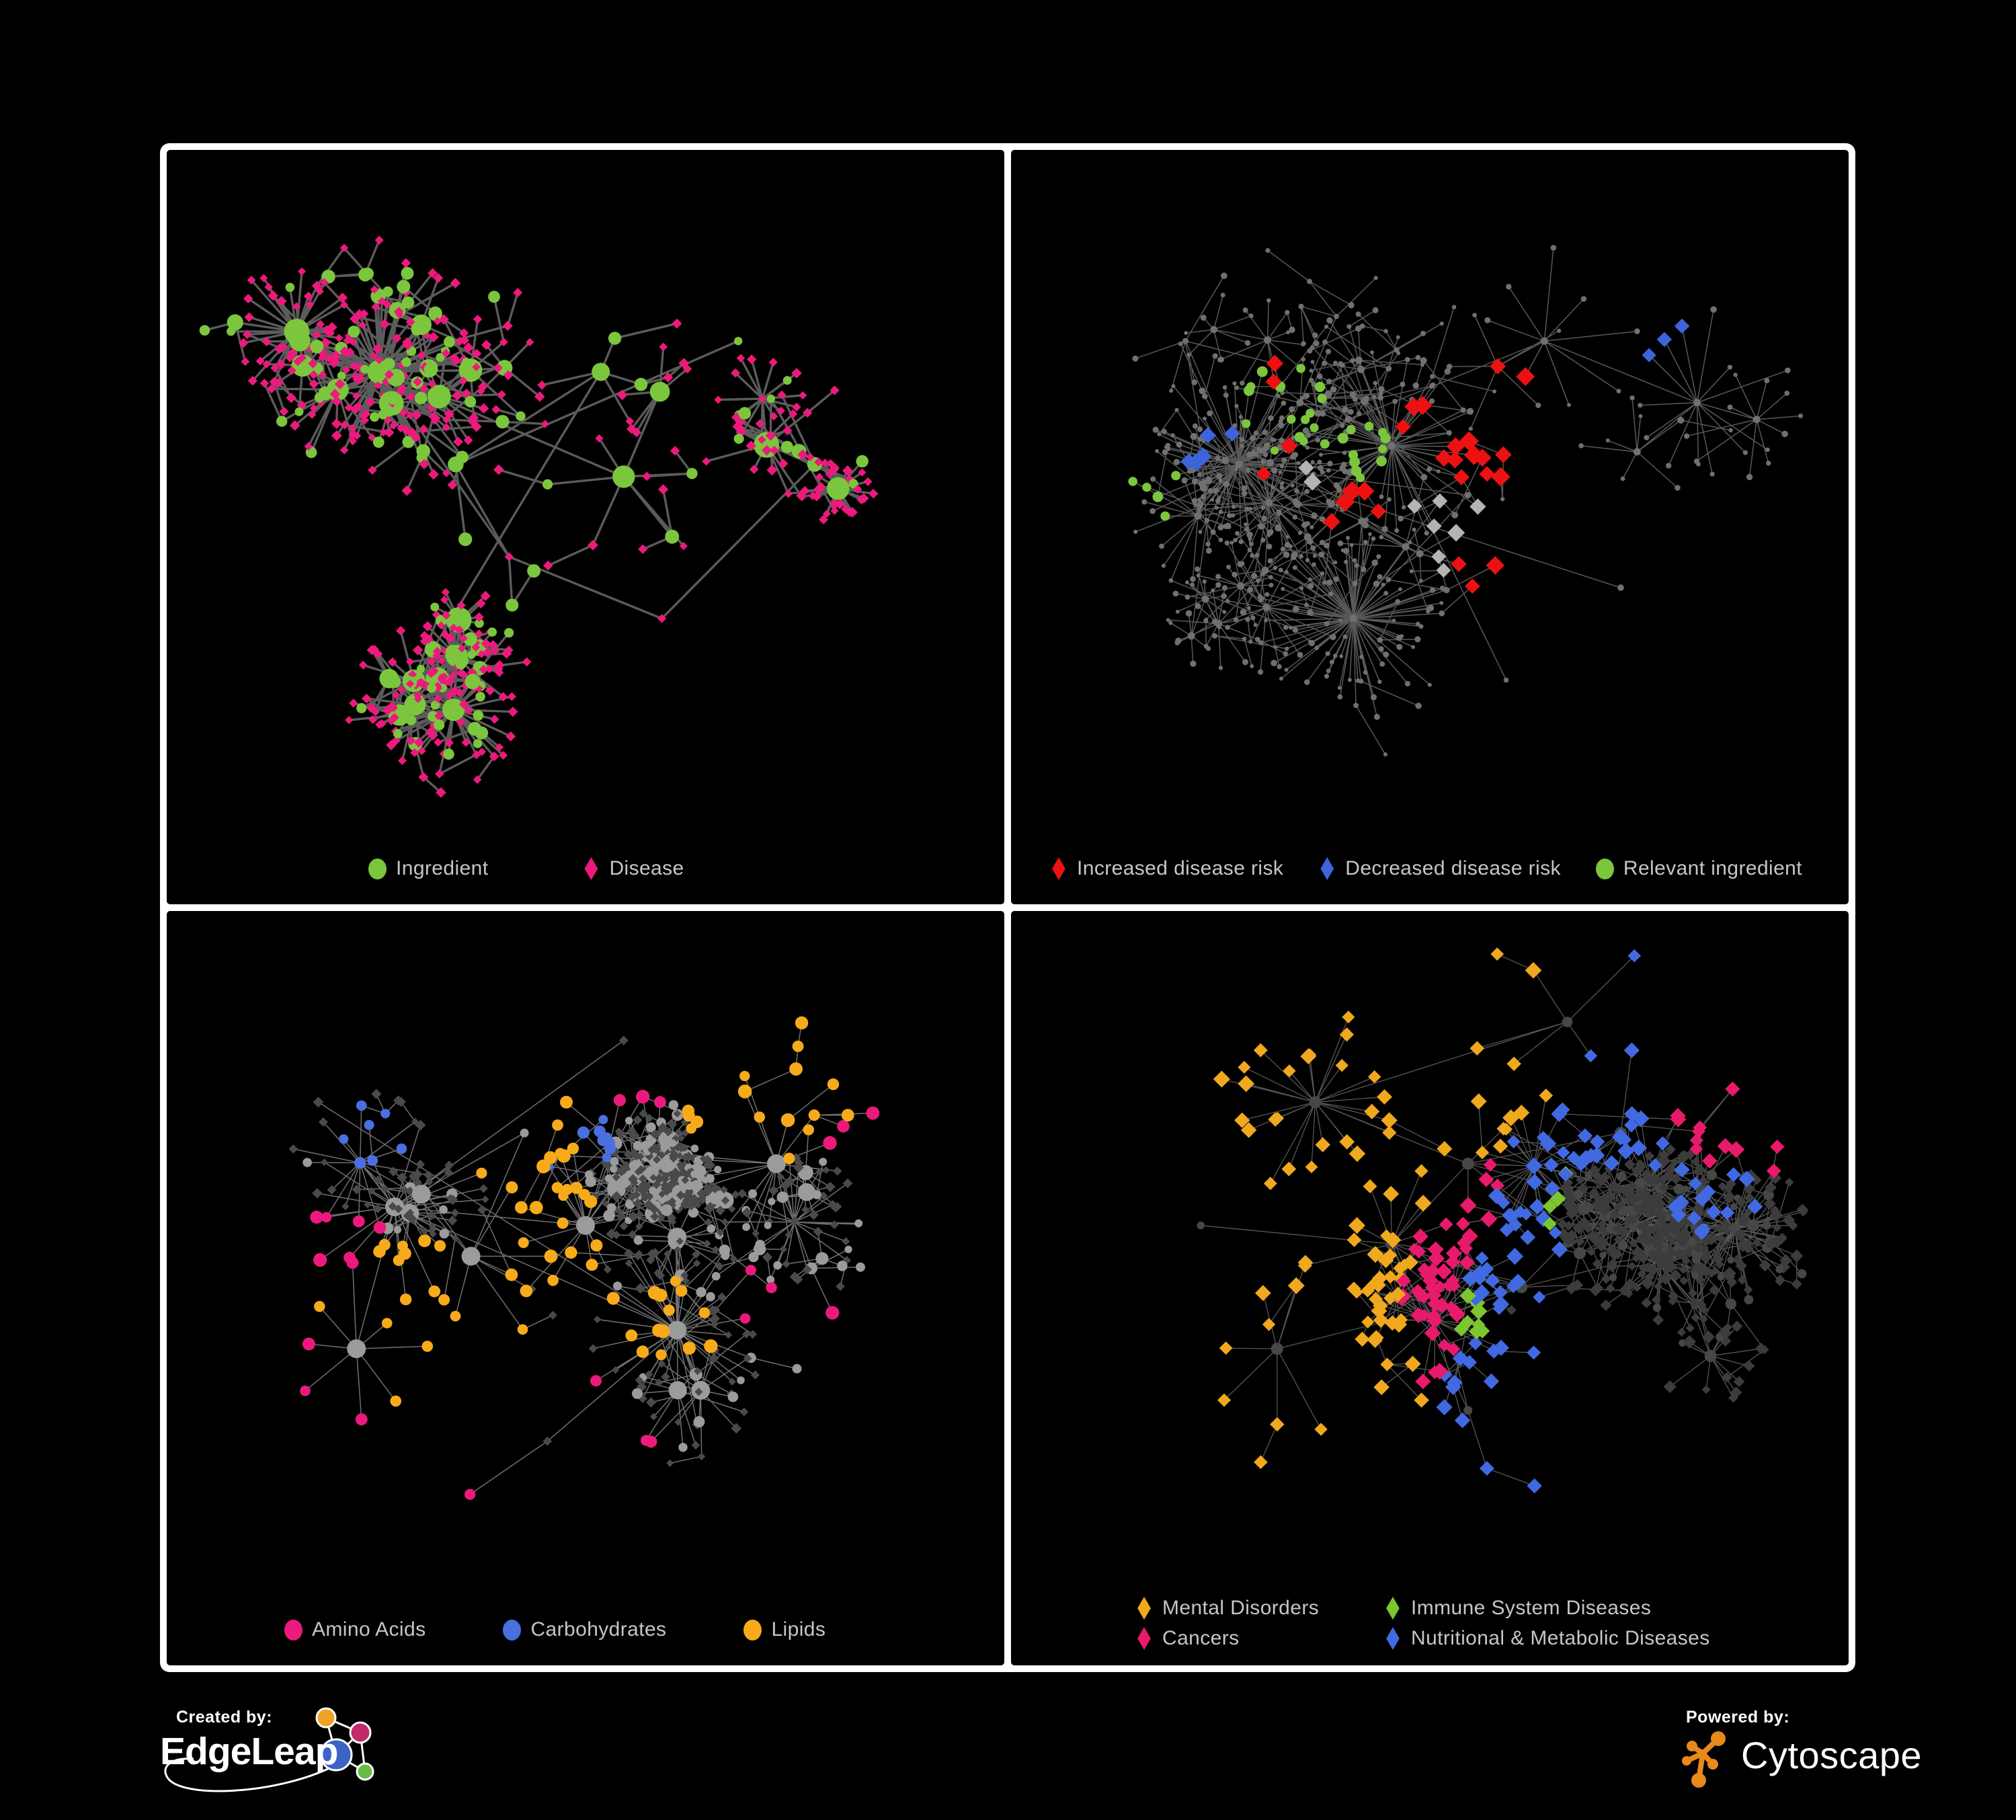 The image size is (2016, 1820). What do you see at coordinates (1465, 501) in the screenshot?
I see `disease-risk-network-graph` at bounding box center [1465, 501].